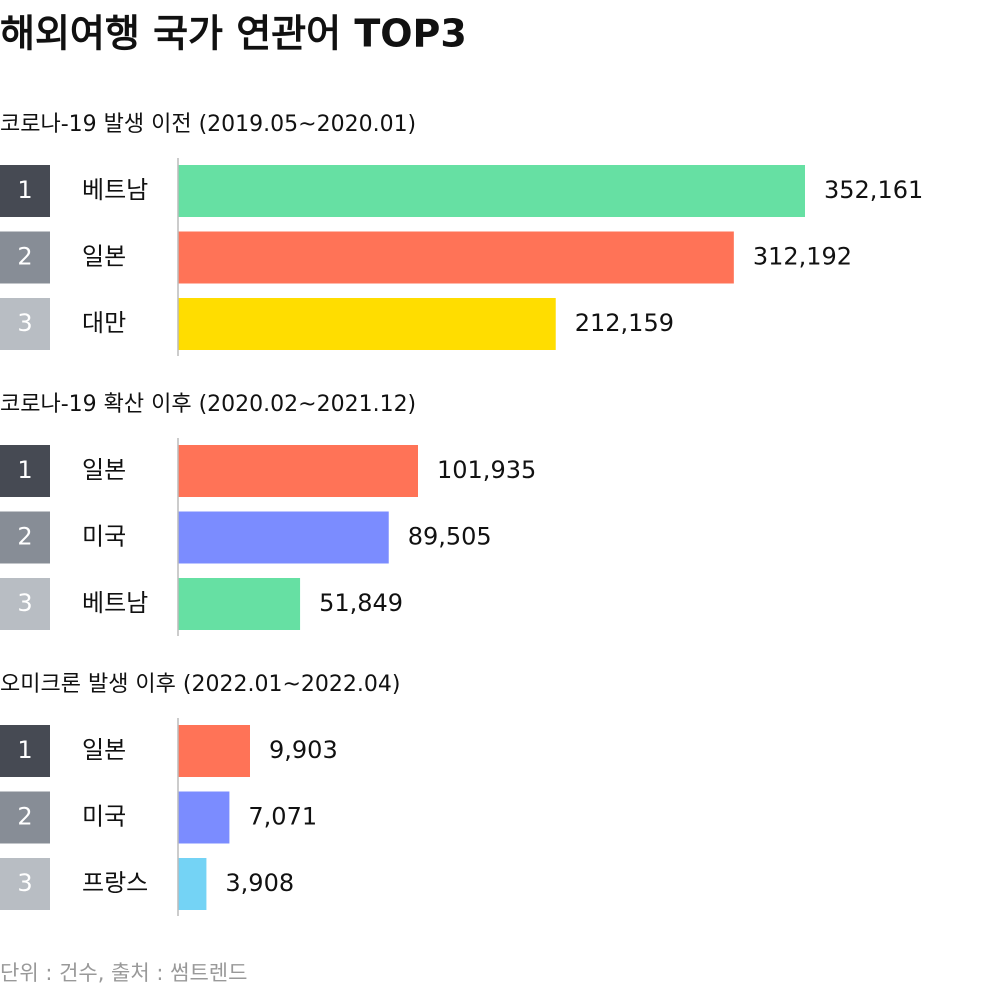 Image resolution: width=981 pixels, height=990 pixels. What do you see at coordinates (873, 190) in the screenshot?
I see `value-label: 352,161` at bounding box center [873, 190].